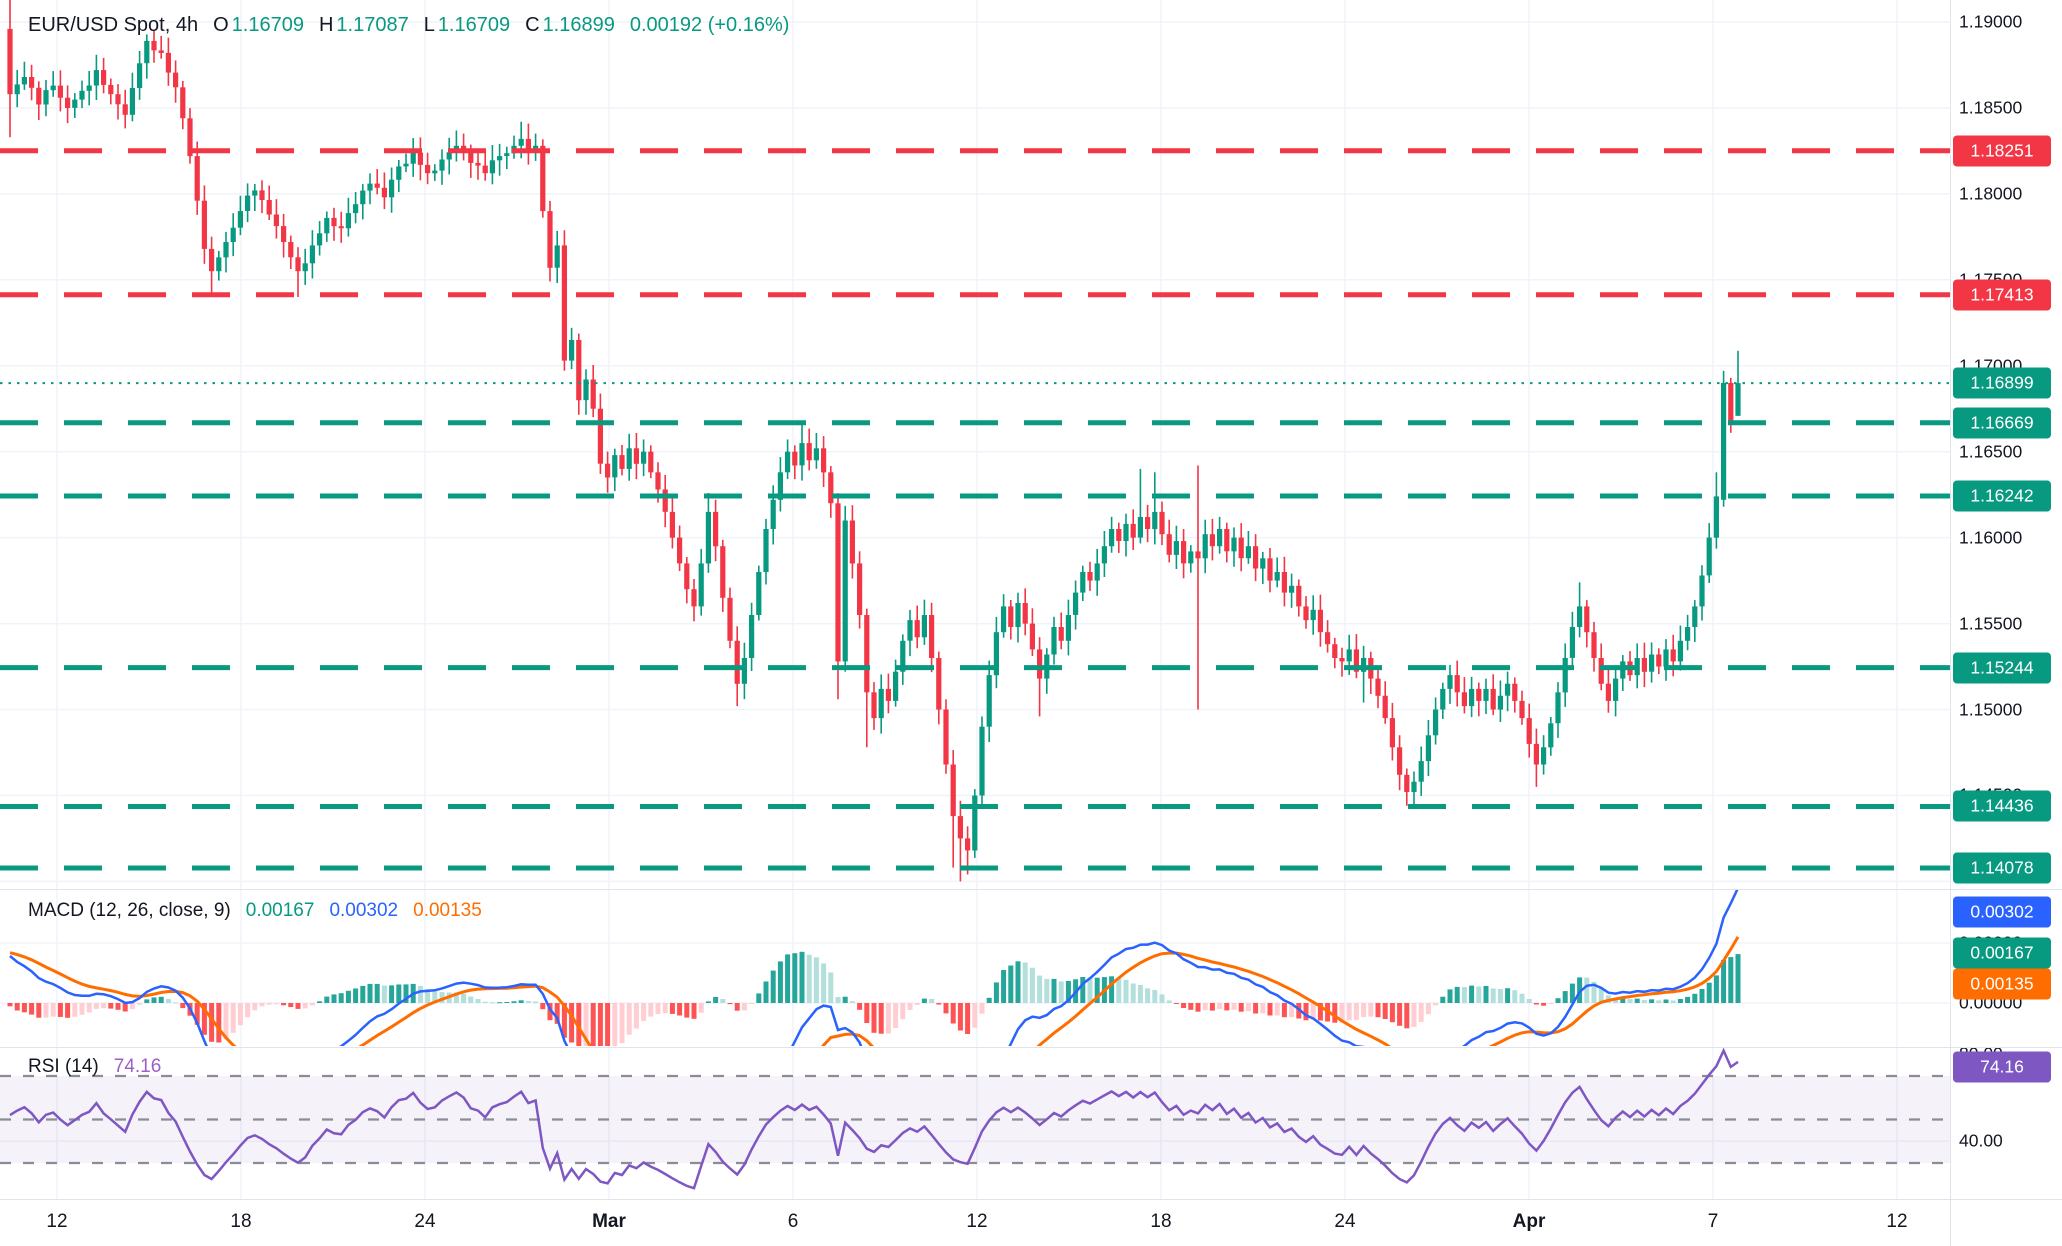 The image size is (2062, 1246). What do you see at coordinates (364, 910) in the screenshot?
I see `macd-line-value: 0.00302` at bounding box center [364, 910].